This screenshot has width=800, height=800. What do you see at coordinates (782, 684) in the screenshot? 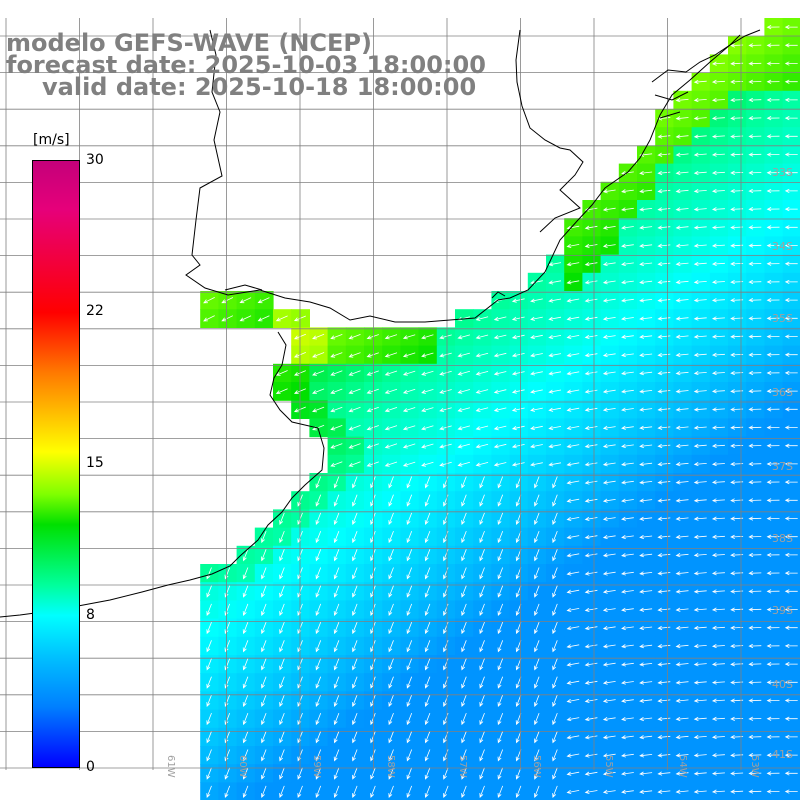
I see `latitude-label: 40S` at bounding box center [782, 684].